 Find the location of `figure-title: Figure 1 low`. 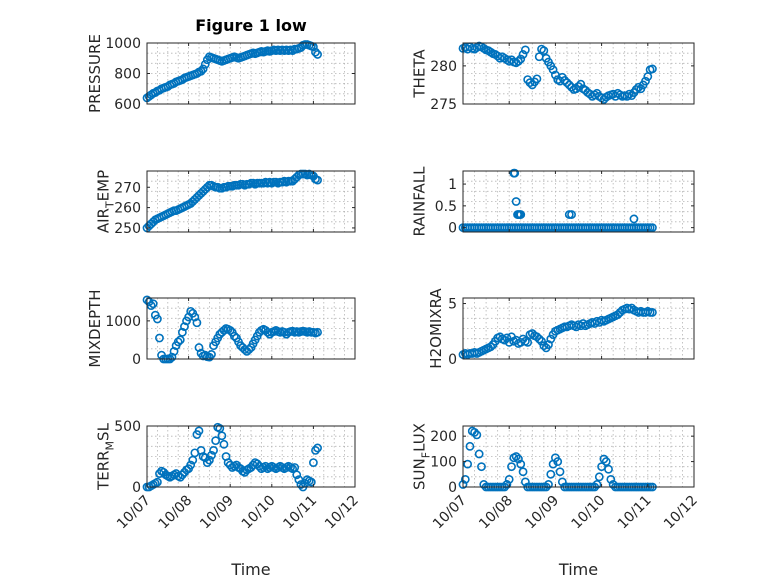

figure-title: Figure 1 low is located at coordinates (251, 25).